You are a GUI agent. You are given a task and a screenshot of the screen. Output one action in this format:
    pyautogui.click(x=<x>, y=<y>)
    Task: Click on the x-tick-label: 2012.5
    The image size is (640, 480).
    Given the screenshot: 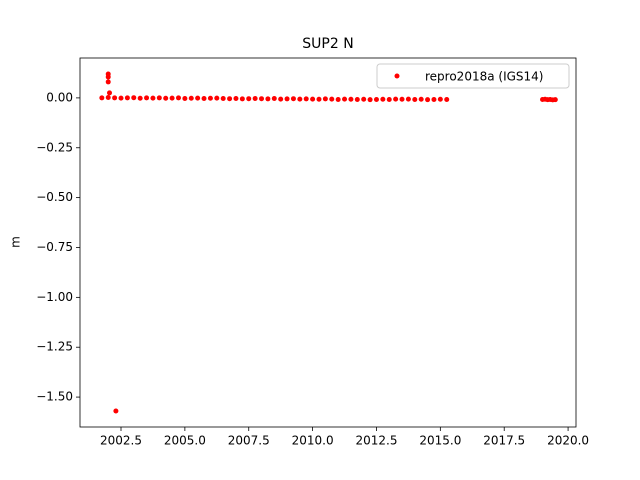 What is the action you would take?
    pyautogui.click(x=376, y=441)
    